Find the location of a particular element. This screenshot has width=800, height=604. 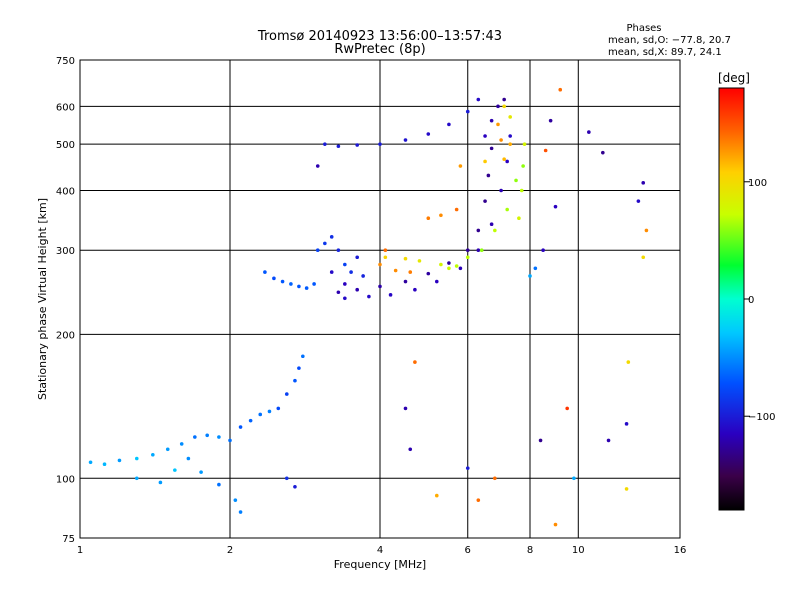

colorbar-tick-label: 0 is located at coordinates (751, 300).